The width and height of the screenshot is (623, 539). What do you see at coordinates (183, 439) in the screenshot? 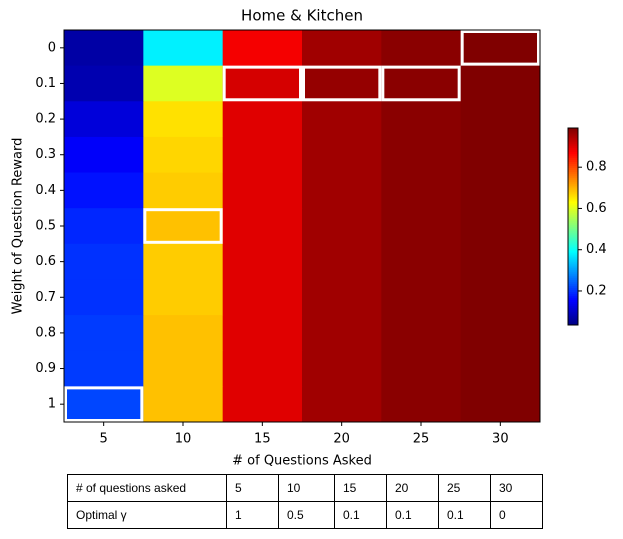
I see `x-tick-label: 10` at bounding box center [183, 439].